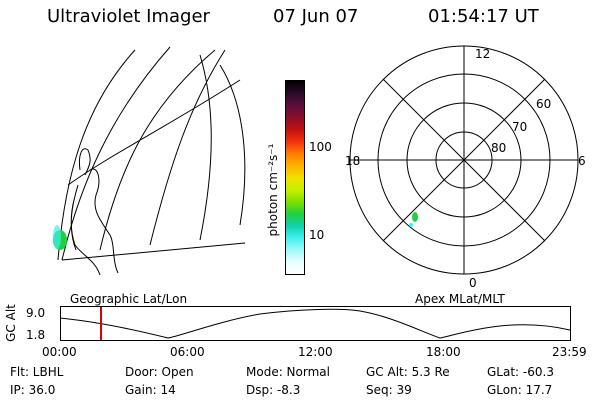 Image resolution: width=600 pixels, height=400 pixels. I want to click on timeline-x-tick: 23:59, so click(569, 352).